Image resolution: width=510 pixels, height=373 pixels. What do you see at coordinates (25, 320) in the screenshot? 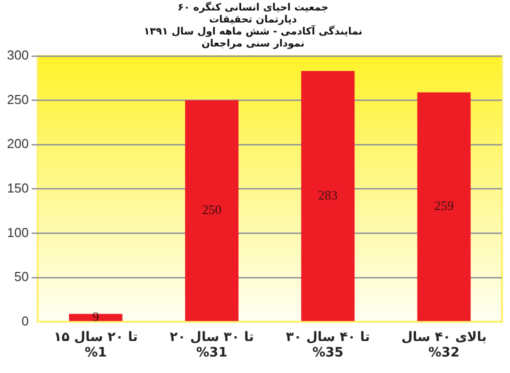
I see `y-tick-label: 0` at bounding box center [25, 320].